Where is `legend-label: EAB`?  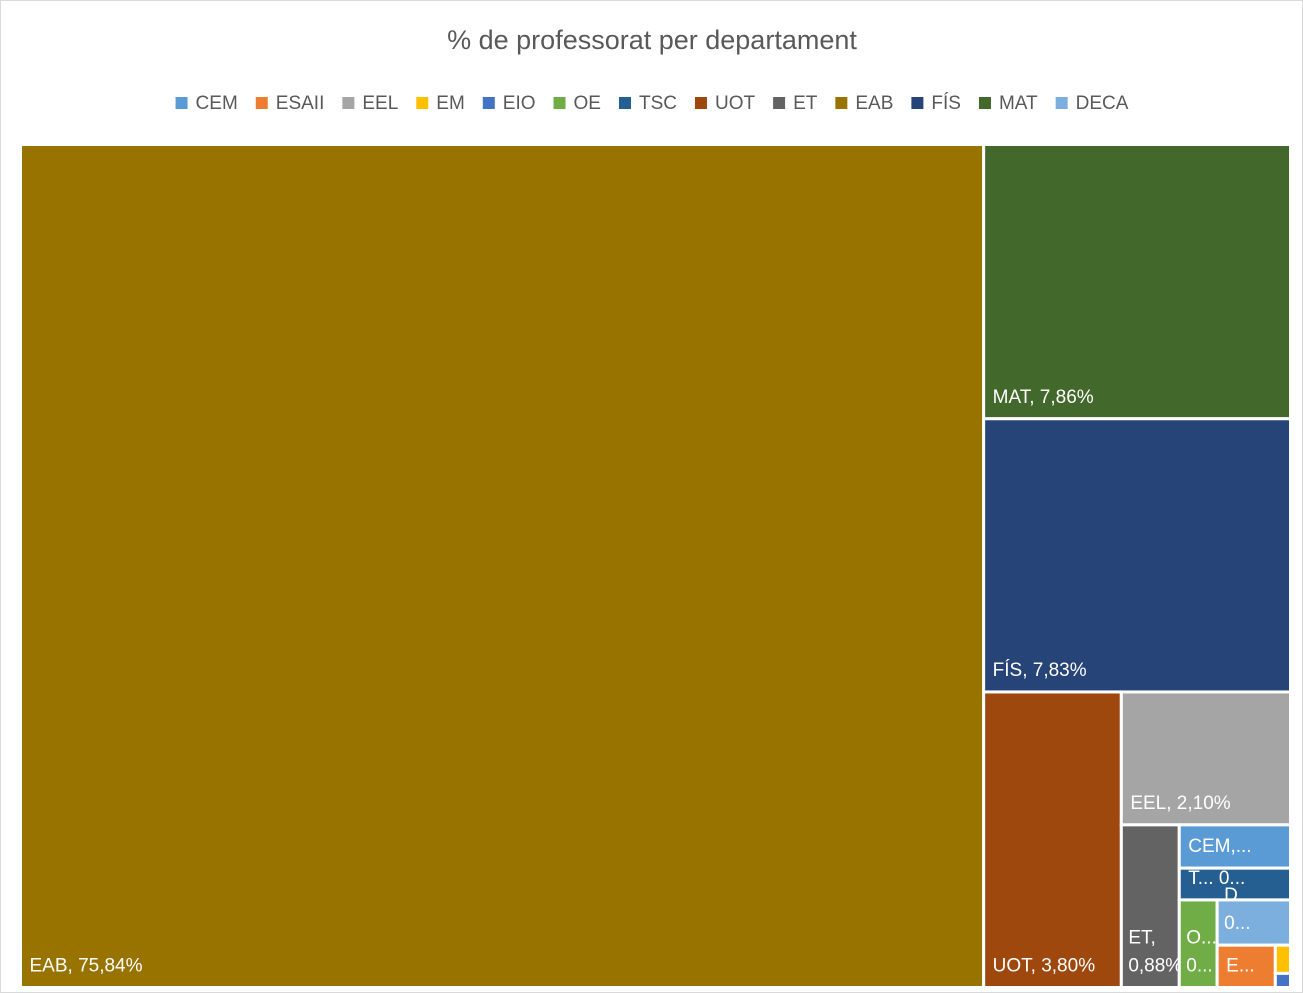 legend-label: EAB is located at coordinates (874, 103).